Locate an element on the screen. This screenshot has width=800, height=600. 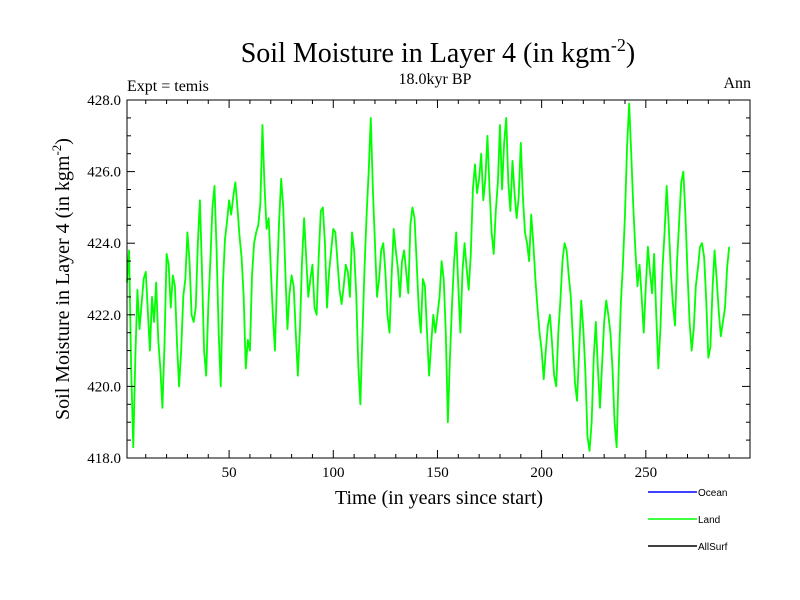
x-tick-label: 150 is located at coordinates (437, 473).